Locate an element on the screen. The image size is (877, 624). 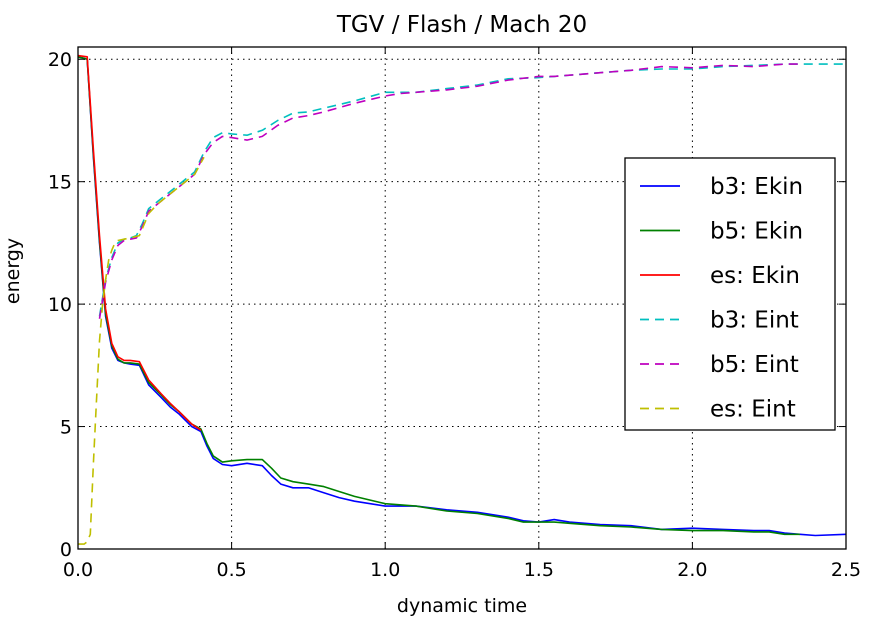
y-tick-label: 20 is located at coordinates (60, 60).